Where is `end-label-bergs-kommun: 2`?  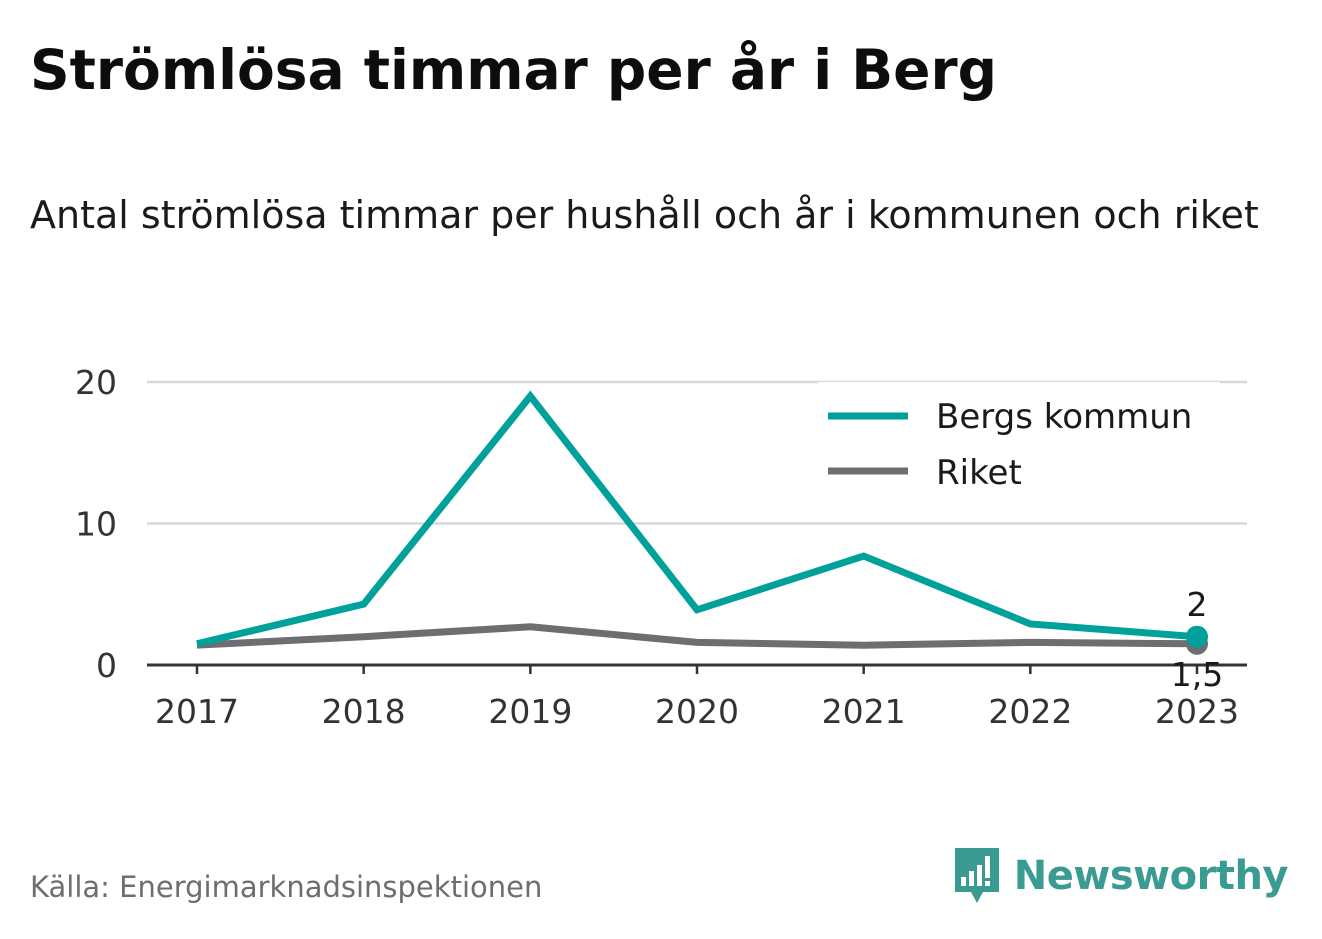 end-label-bergs-kommun: 2 is located at coordinates (1197, 604).